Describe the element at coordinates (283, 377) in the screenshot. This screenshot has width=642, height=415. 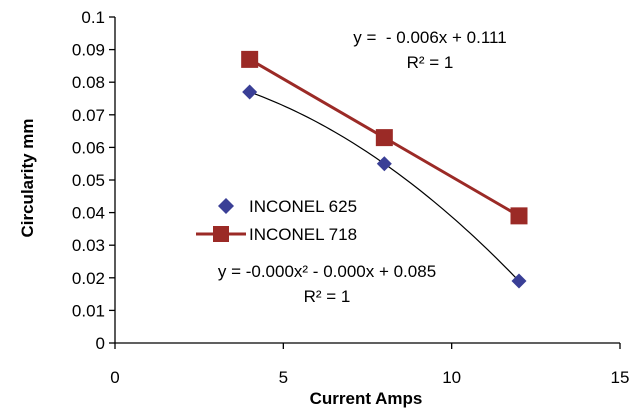
I see `x-tick-label: 5` at that location.